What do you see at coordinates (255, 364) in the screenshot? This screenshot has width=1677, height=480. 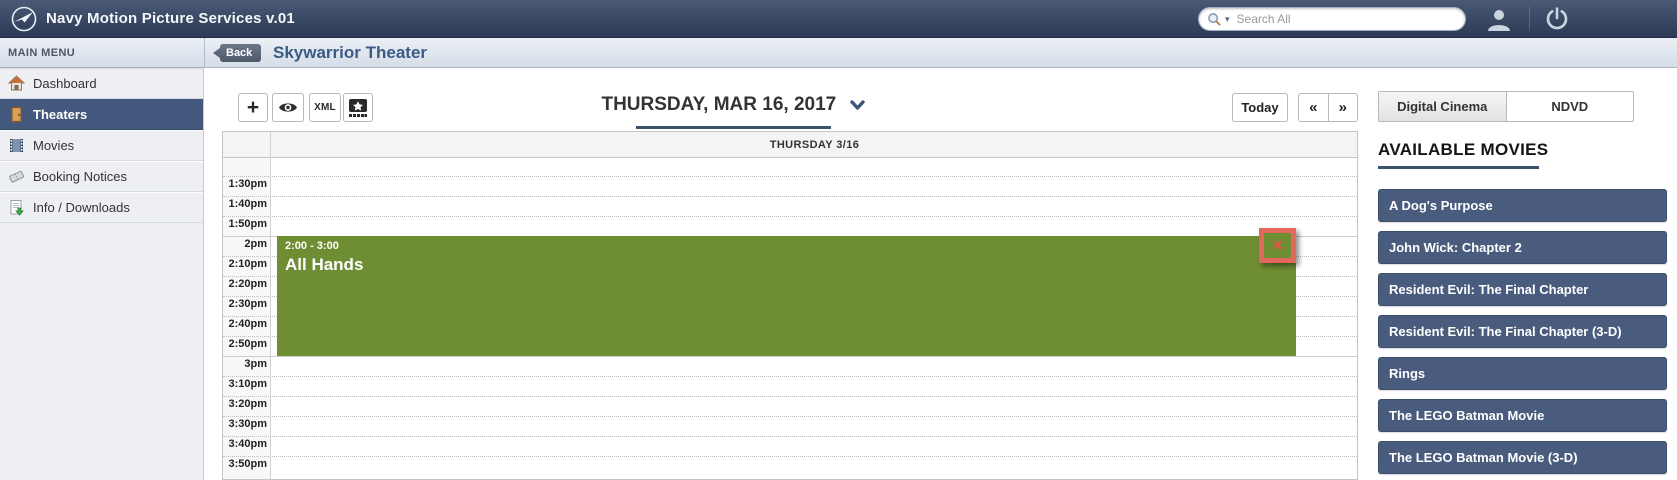 I see `time-slot-label: 3pm` at bounding box center [255, 364].